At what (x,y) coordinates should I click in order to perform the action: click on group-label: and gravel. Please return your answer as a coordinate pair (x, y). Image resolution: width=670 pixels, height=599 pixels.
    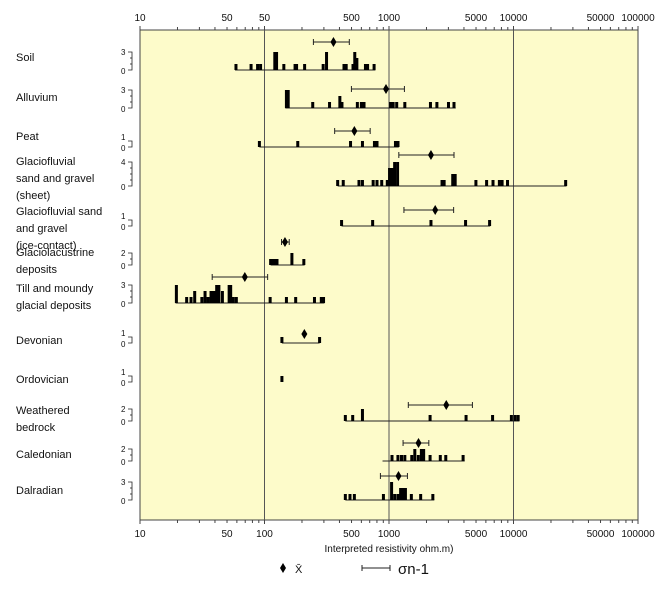
    Looking at the image, I should click on (41, 229).